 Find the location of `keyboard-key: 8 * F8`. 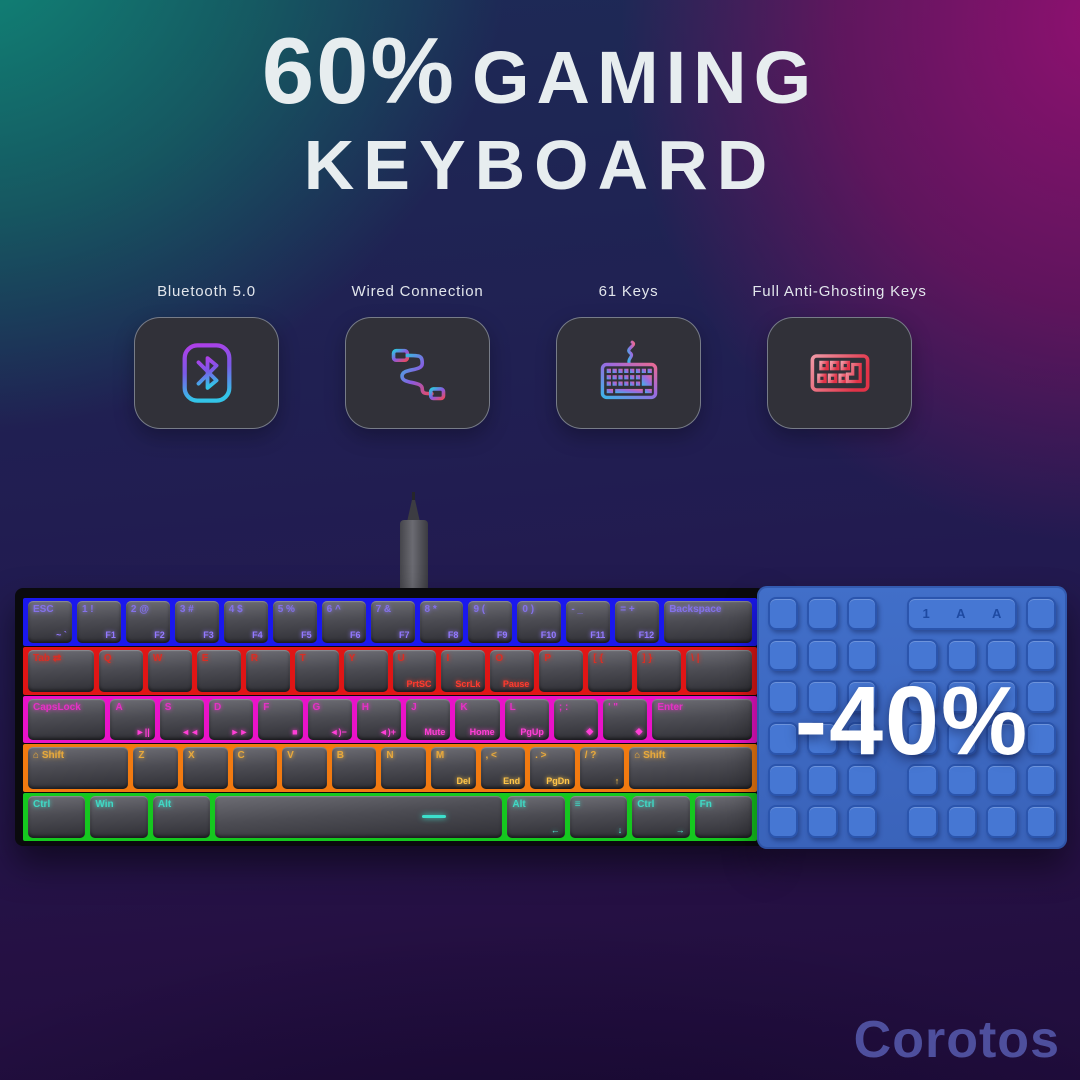

keyboard-key: 8 * F8 is located at coordinates (441, 622).